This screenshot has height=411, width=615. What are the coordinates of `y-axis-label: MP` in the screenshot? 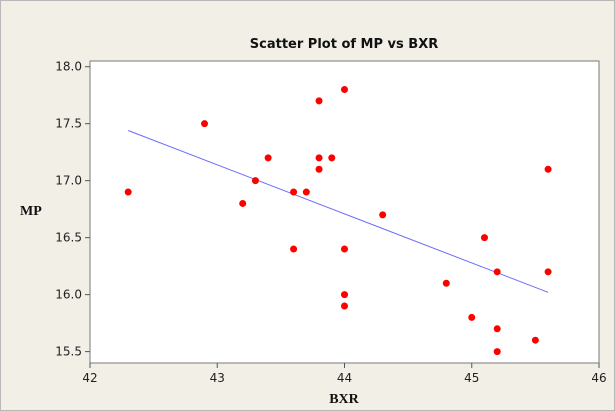 It's located at (31, 211).